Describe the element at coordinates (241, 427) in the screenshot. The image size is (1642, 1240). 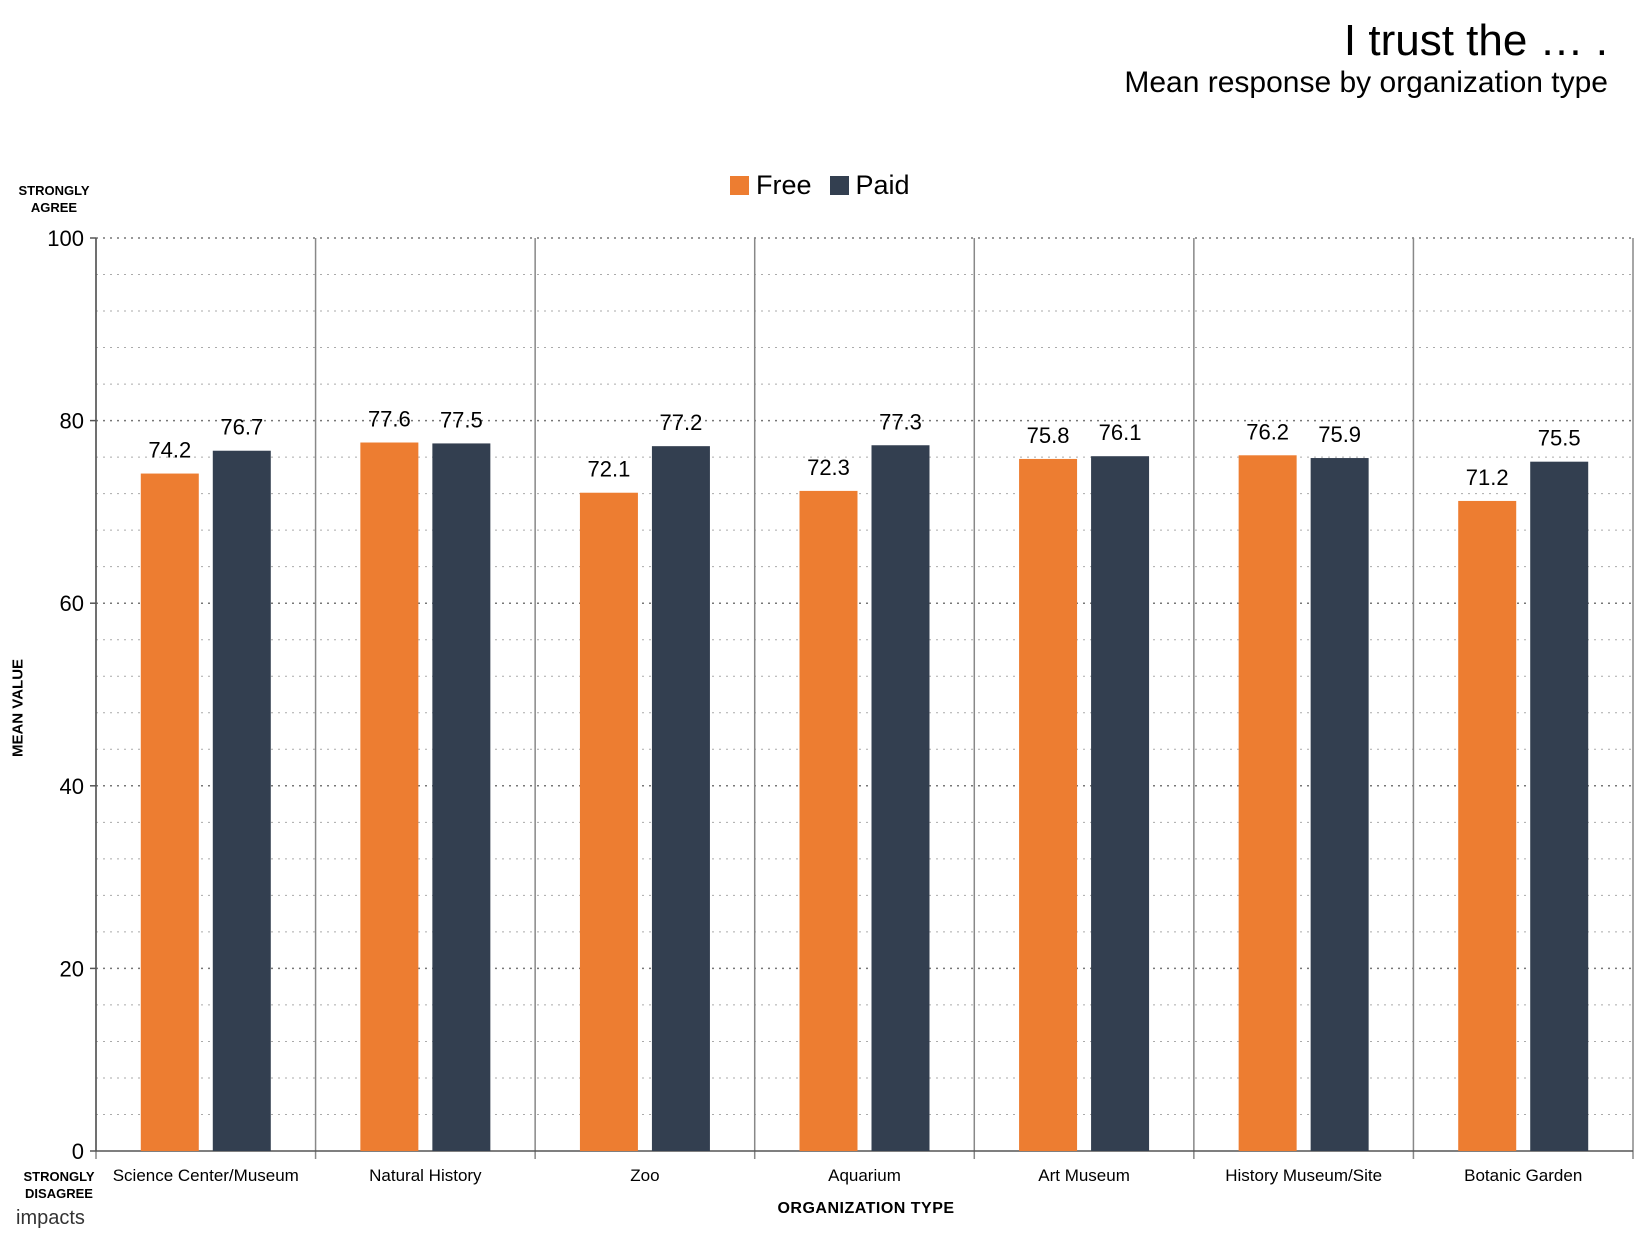
I see `data-label: 76.7` at that location.